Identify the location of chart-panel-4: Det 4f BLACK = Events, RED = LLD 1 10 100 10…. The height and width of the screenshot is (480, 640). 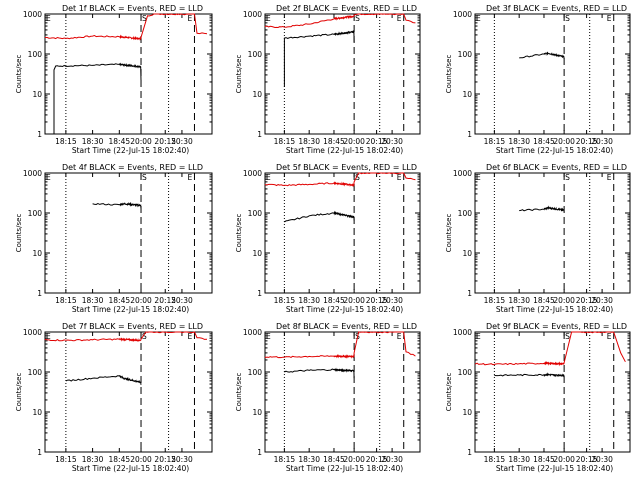
(114, 238).